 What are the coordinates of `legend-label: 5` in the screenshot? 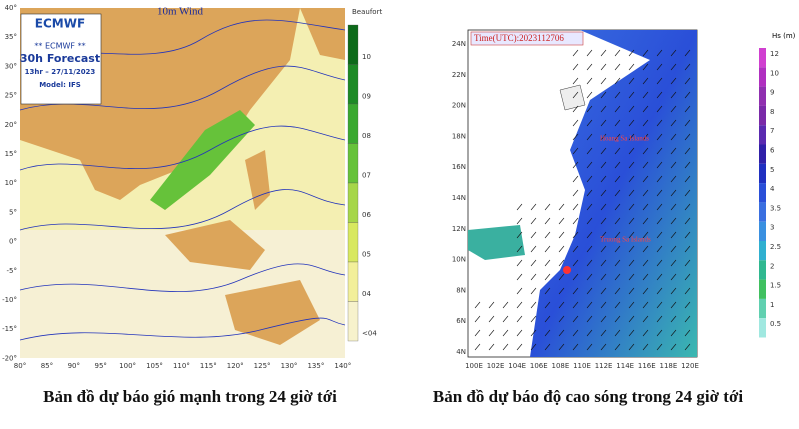 It's located at (772, 170).